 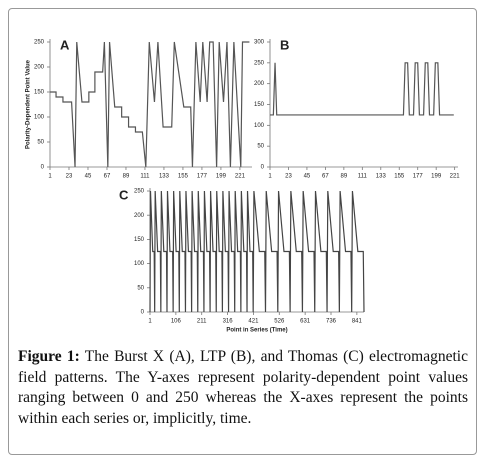 What do you see at coordinates (29, 104) in the screenshot?
I see `y-axis-label: Polarity-Dependent Point Value` at bounding box center [29, 104].